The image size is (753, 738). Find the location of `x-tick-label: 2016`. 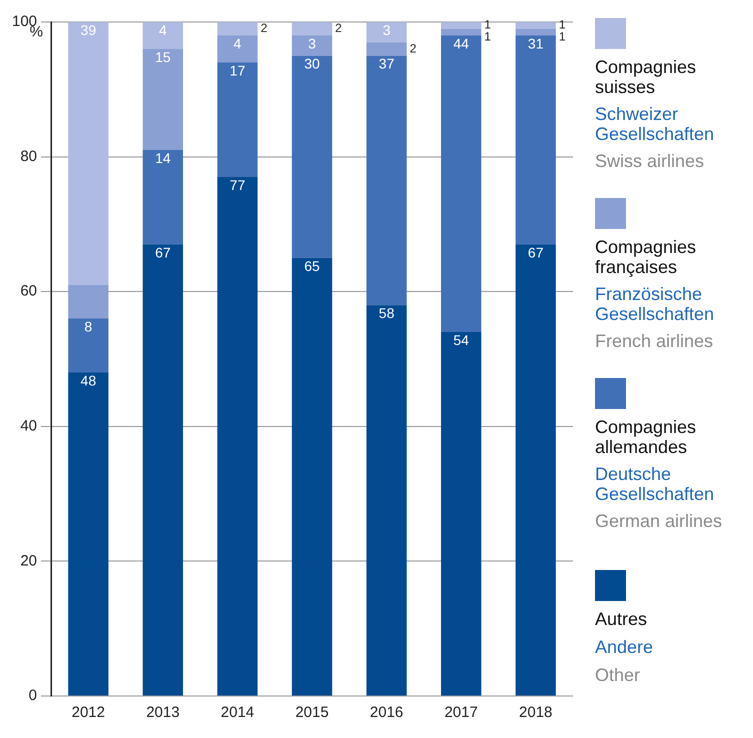

x-tick-label: 2016 is located at coordinates (387, 713).